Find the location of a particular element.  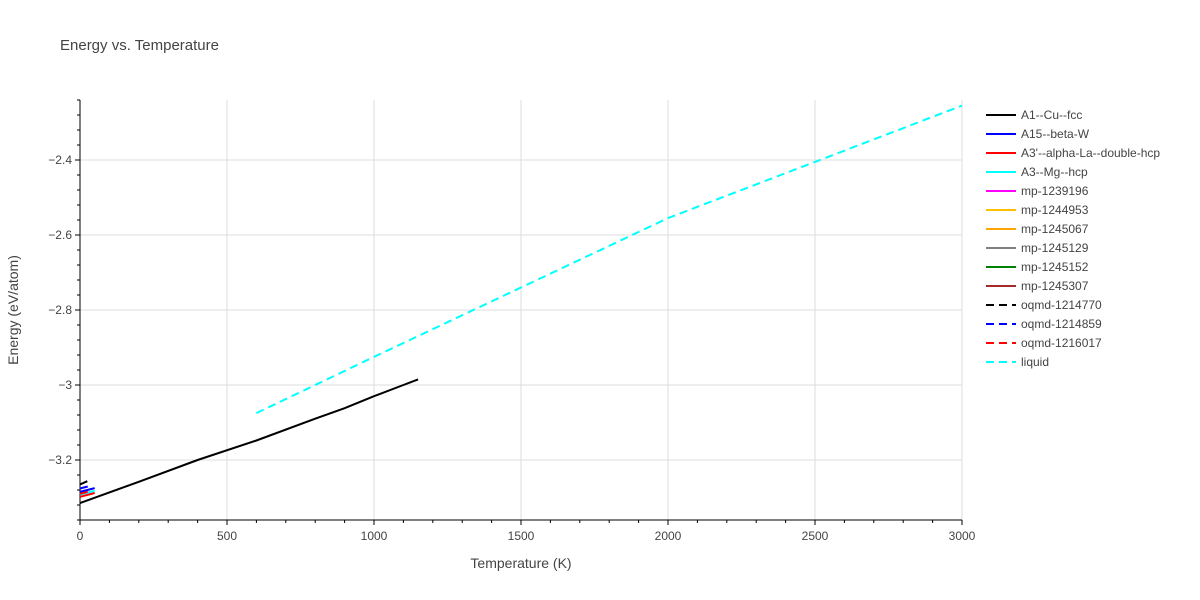

legend-label: mp-1244953 is located at coordinates (1055, 210).